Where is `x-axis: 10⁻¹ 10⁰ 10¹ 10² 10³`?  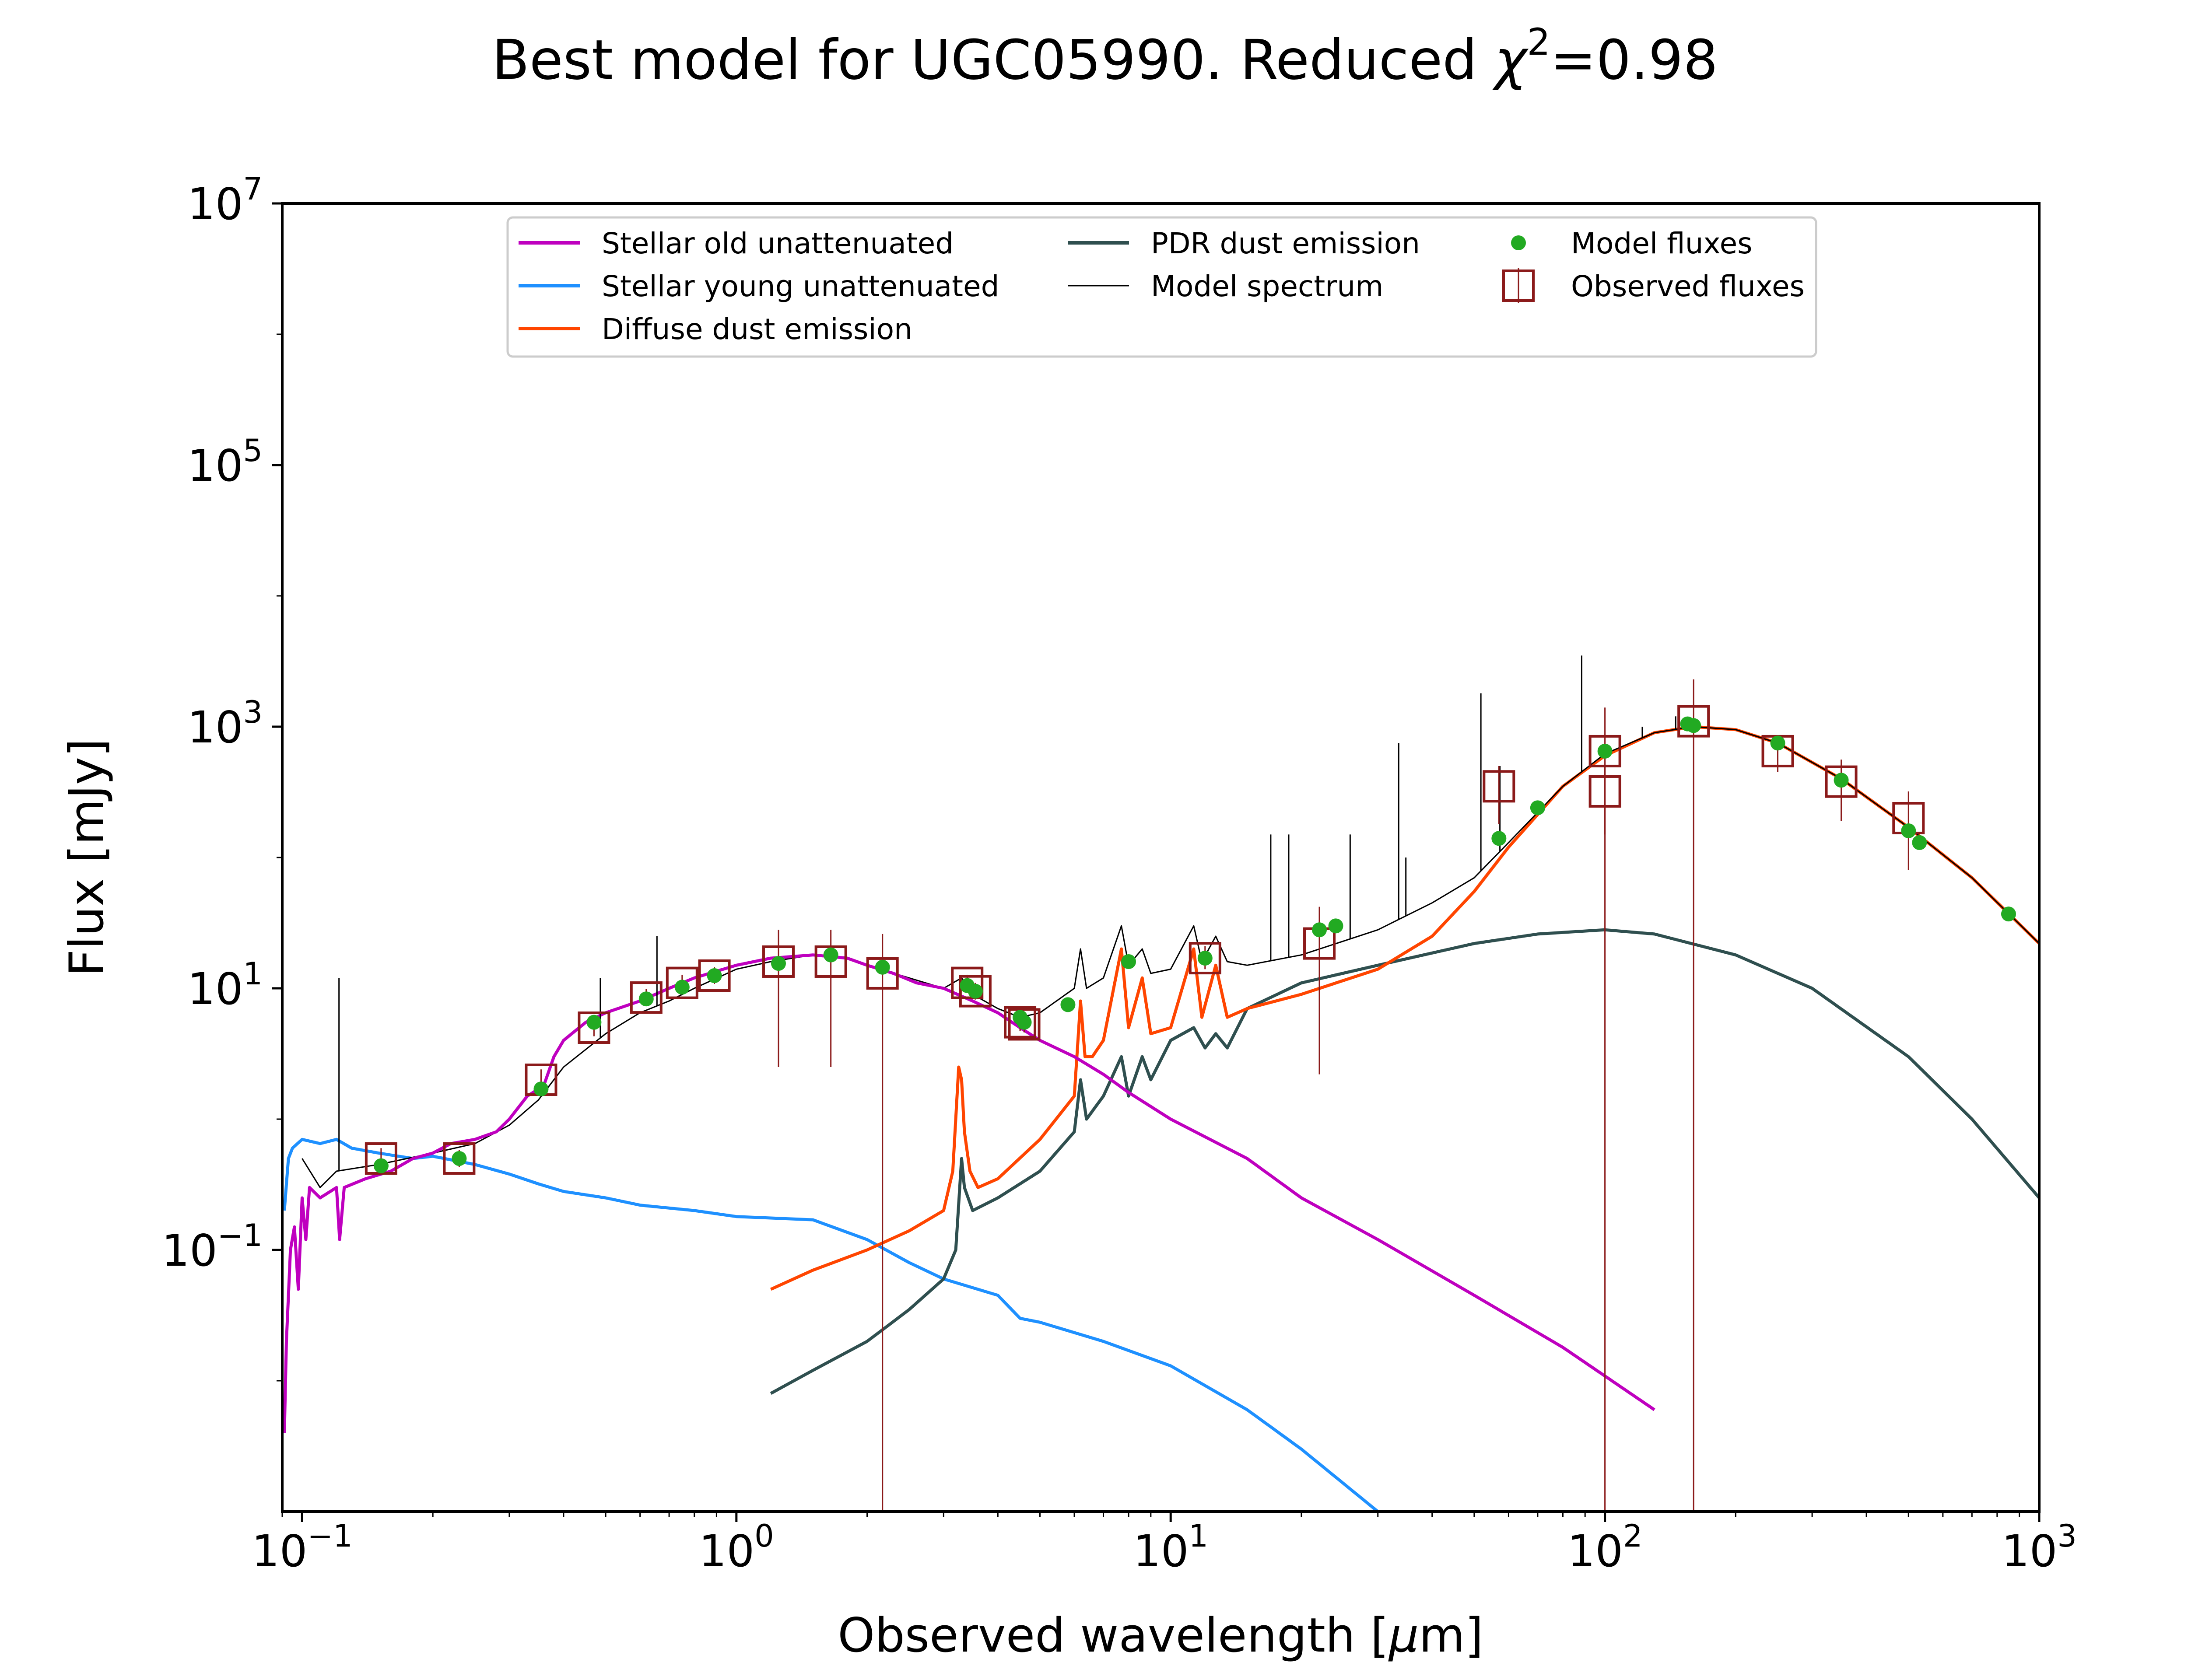
x-axis: 10⁻¹ 10⁰ 10¹ 10² 10³ is located at coordinates (1165, 1544).